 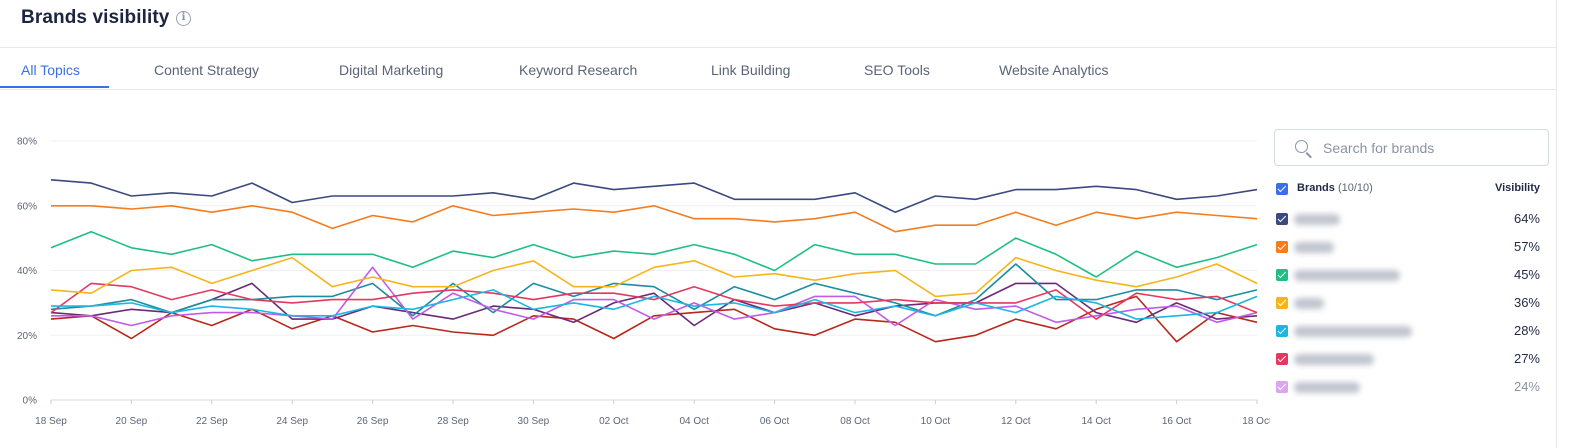 I want to click on legend-row: 28%, so click(x=1408, y=331).